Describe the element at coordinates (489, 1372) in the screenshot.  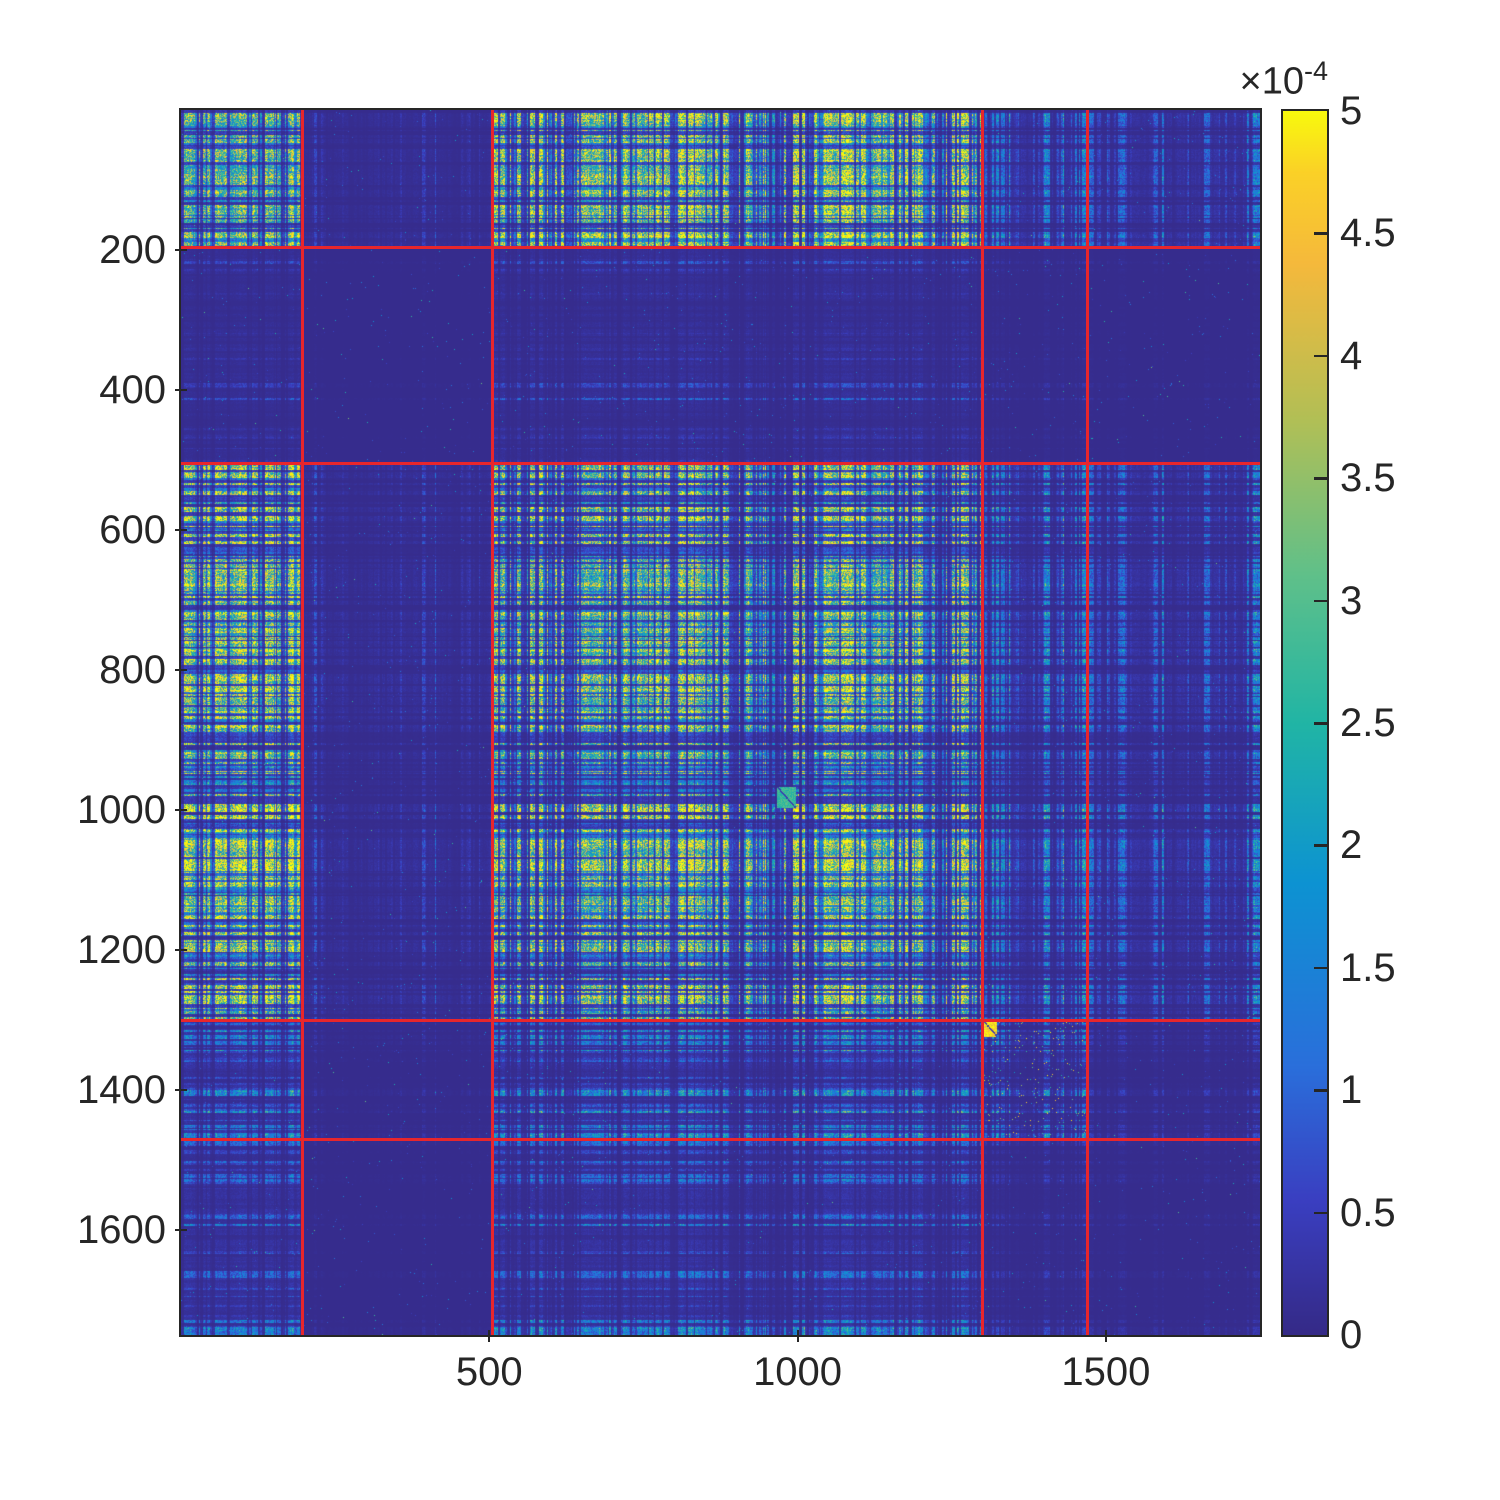
I see `x-tick-label: 500` at that location.